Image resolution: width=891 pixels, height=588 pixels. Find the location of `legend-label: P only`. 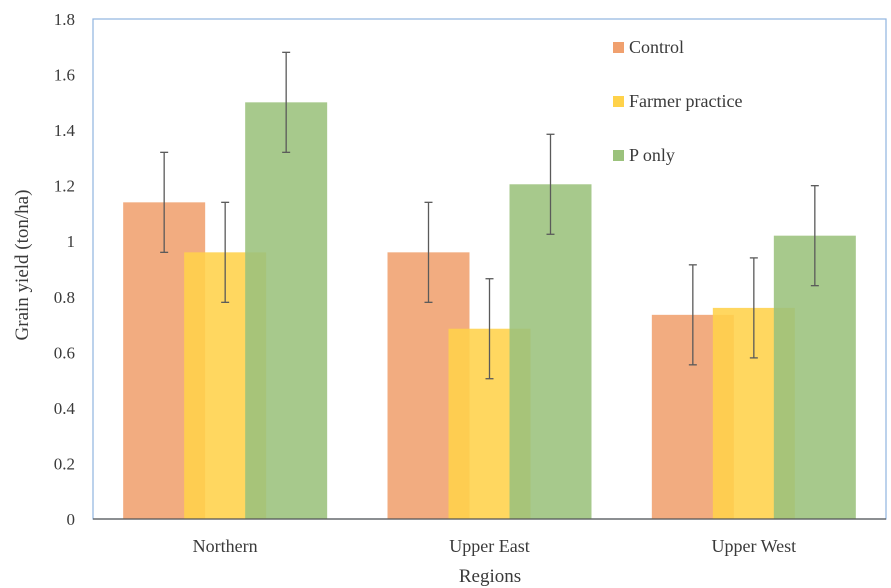

legend-label: P only is located at coordinates (652, 155).